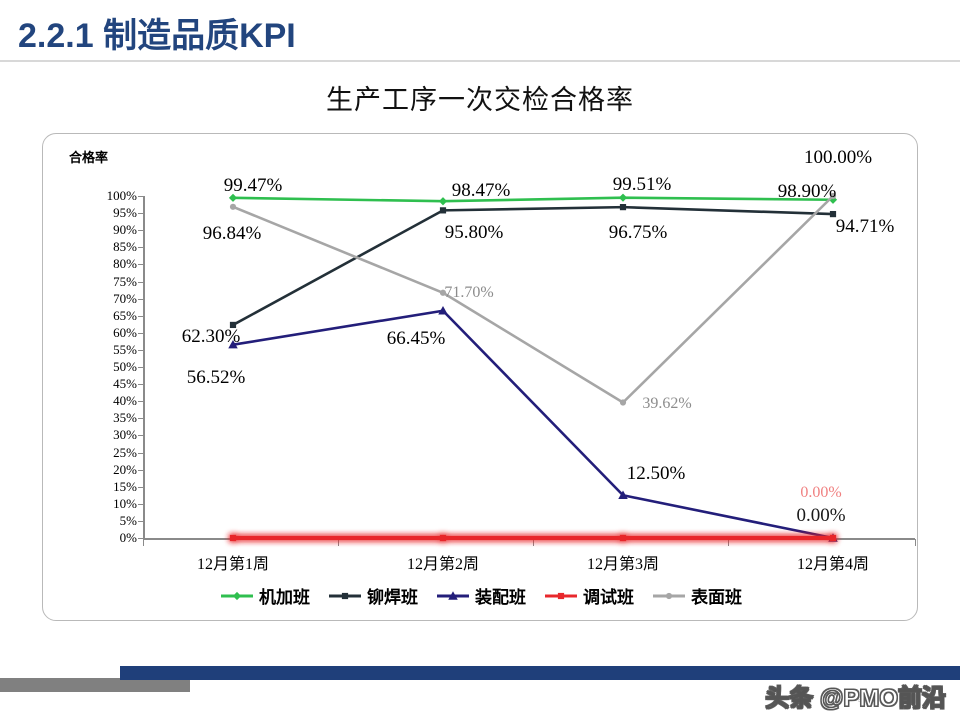 The height and width of the screenshot is (720, 960). What do you see at coordinates (216, 377) in the screenshot?
I see `data-point-label: 56.52%` at bounding box center [216, 377].